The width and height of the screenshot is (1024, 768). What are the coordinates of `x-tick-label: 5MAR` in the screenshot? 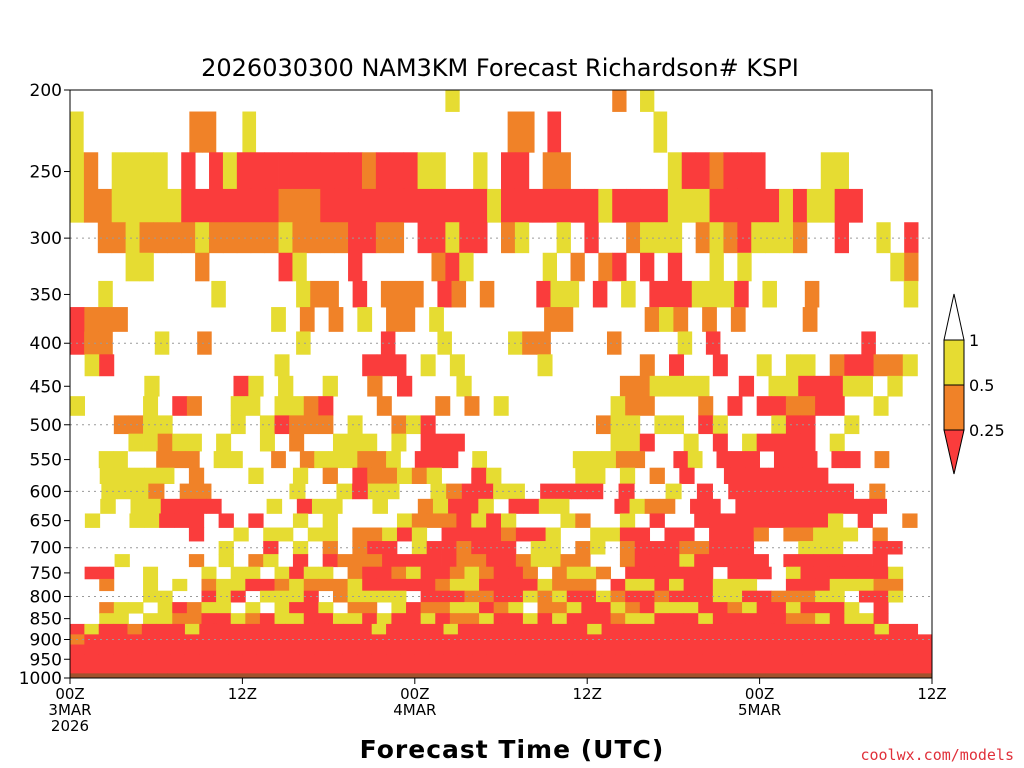 It's located at (759, 710).